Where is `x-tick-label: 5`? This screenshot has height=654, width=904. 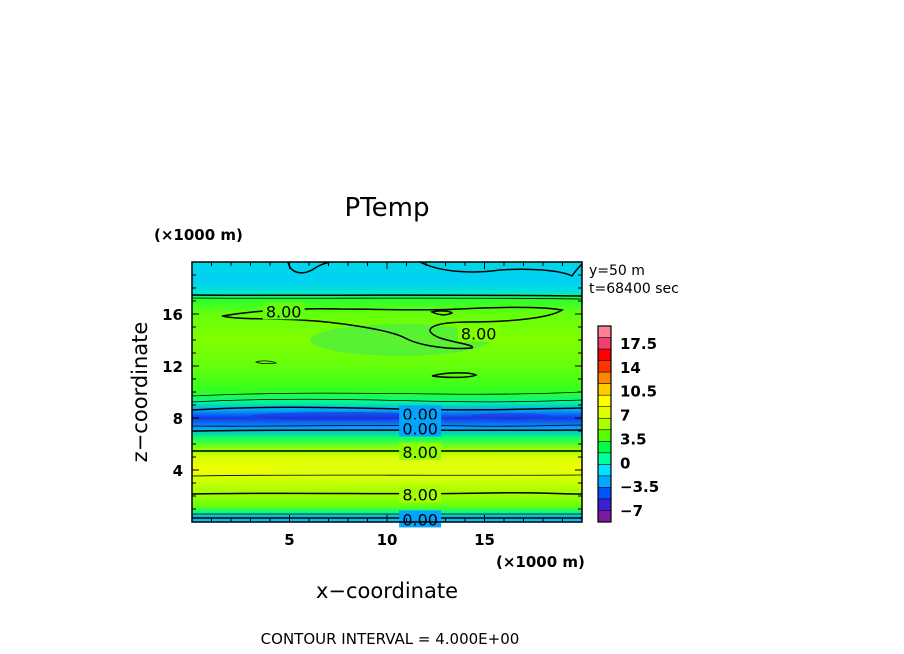
x-tick-label: 5 is located at coordinates (289, 540).